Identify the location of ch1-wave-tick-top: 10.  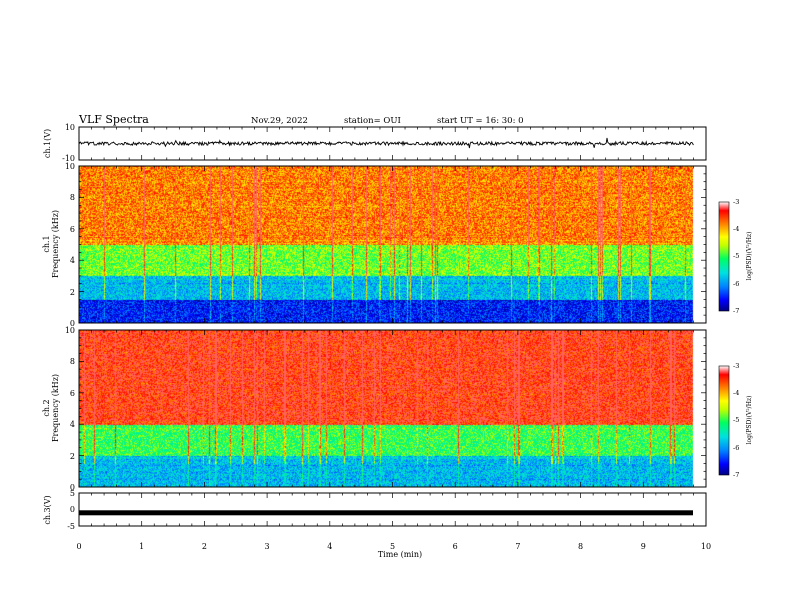
(70, 127).